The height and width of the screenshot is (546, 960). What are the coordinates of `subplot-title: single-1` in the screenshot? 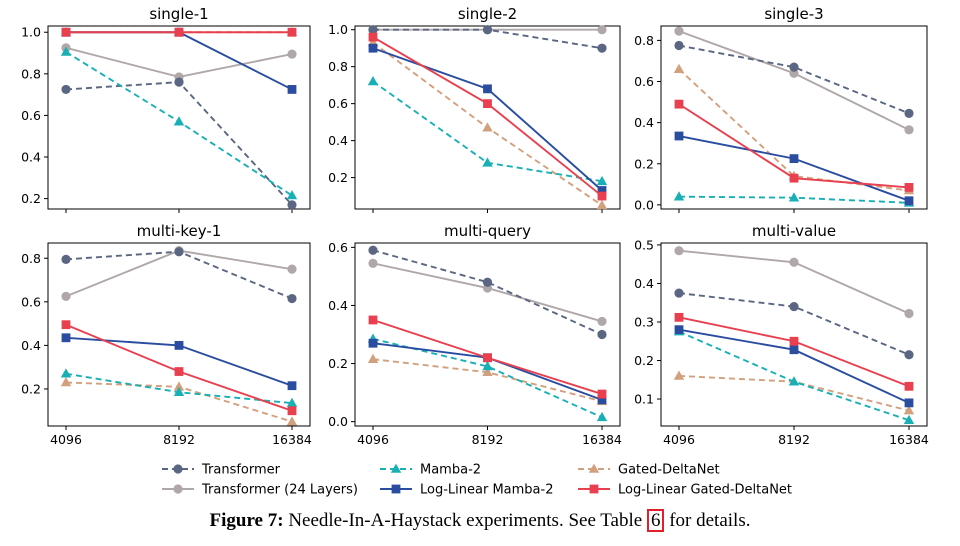 It's located at (178, 14).